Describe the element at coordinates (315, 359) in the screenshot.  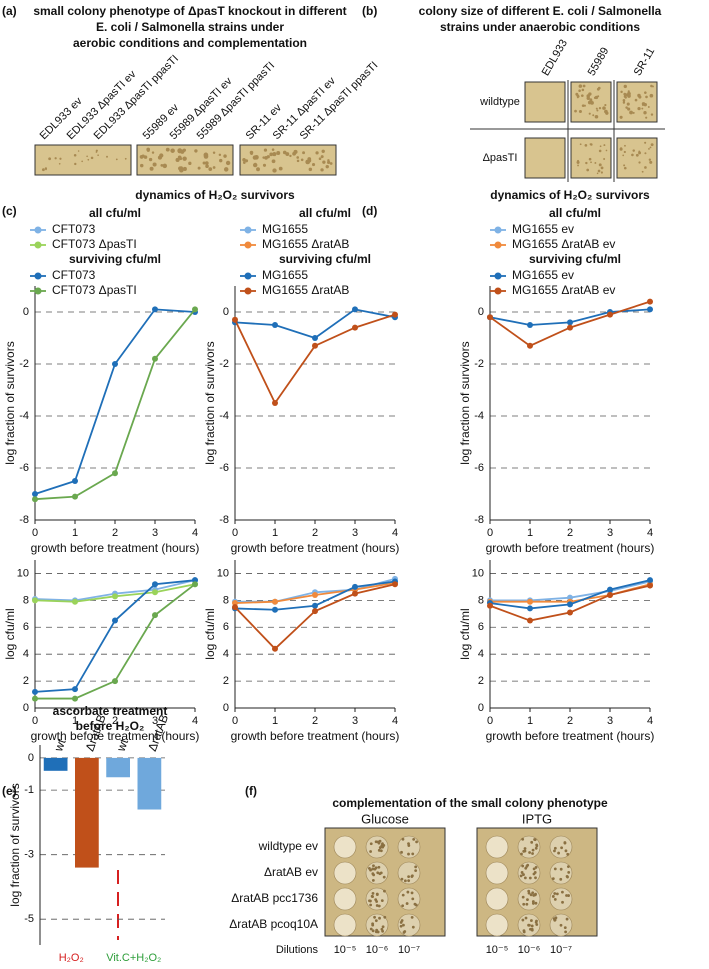
I see `series-line` at that location.